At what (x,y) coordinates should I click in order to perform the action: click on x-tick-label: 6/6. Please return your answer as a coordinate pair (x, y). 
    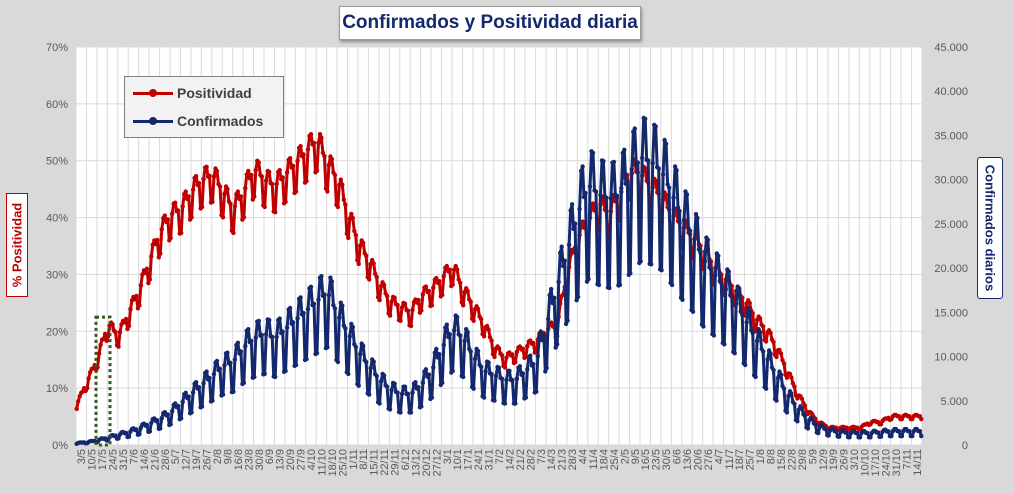
    Looking at the image, I should click on (678, 456).